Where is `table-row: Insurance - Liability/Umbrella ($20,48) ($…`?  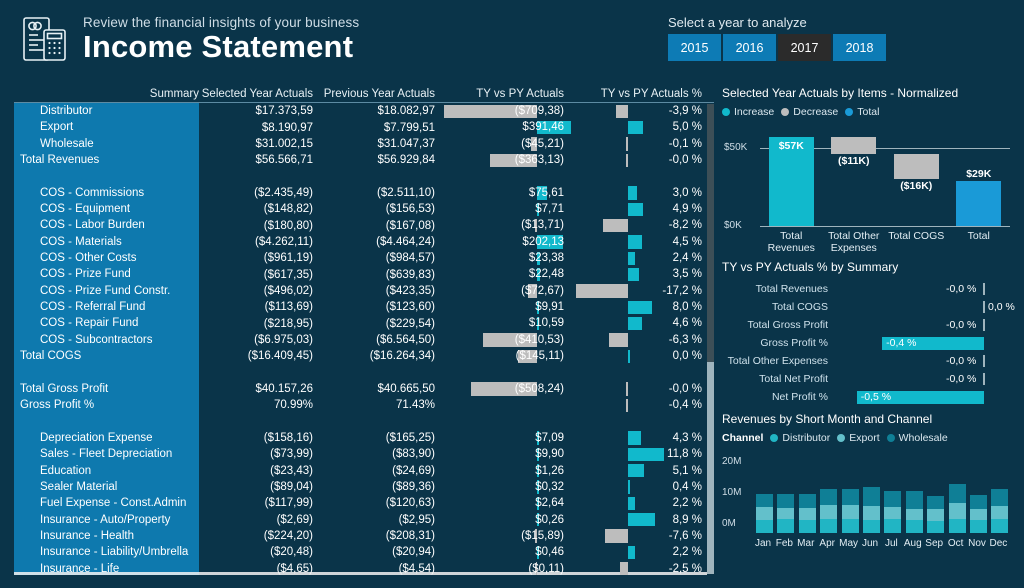 table-row: Insurance - Liability/Umbrella ($20,48) ($… is located at coordinates (364, 552).